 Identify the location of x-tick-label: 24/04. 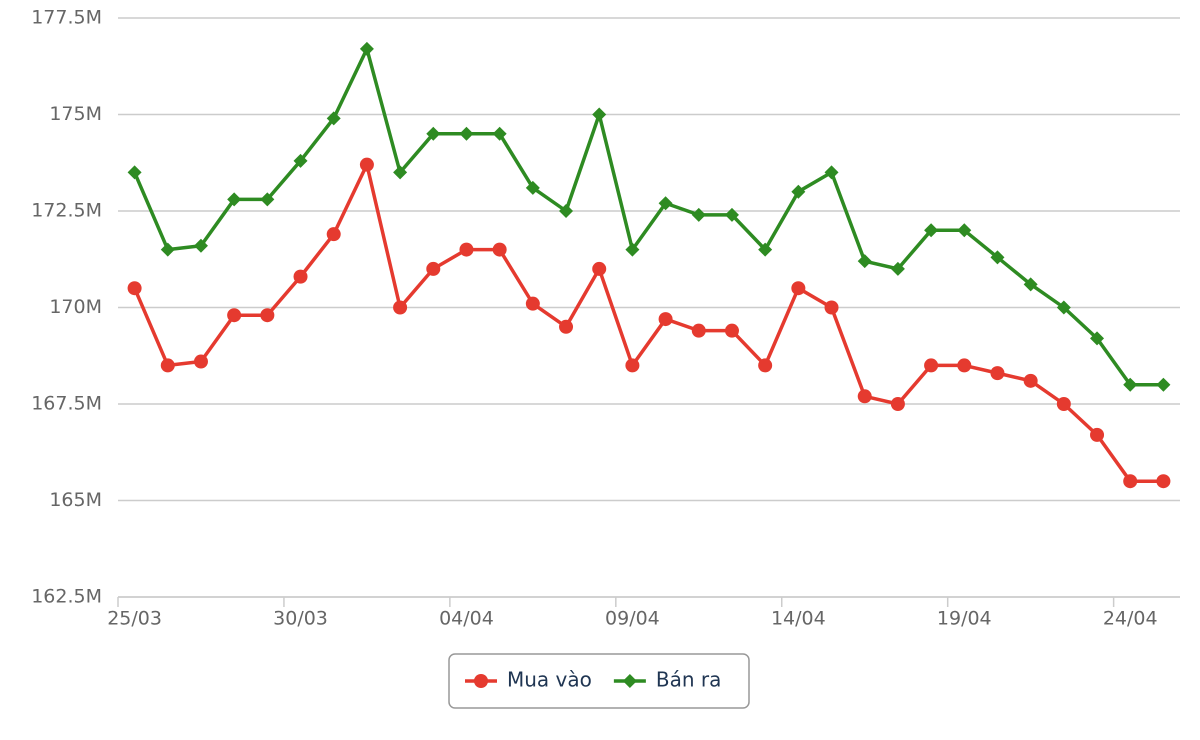
(1130, 619).